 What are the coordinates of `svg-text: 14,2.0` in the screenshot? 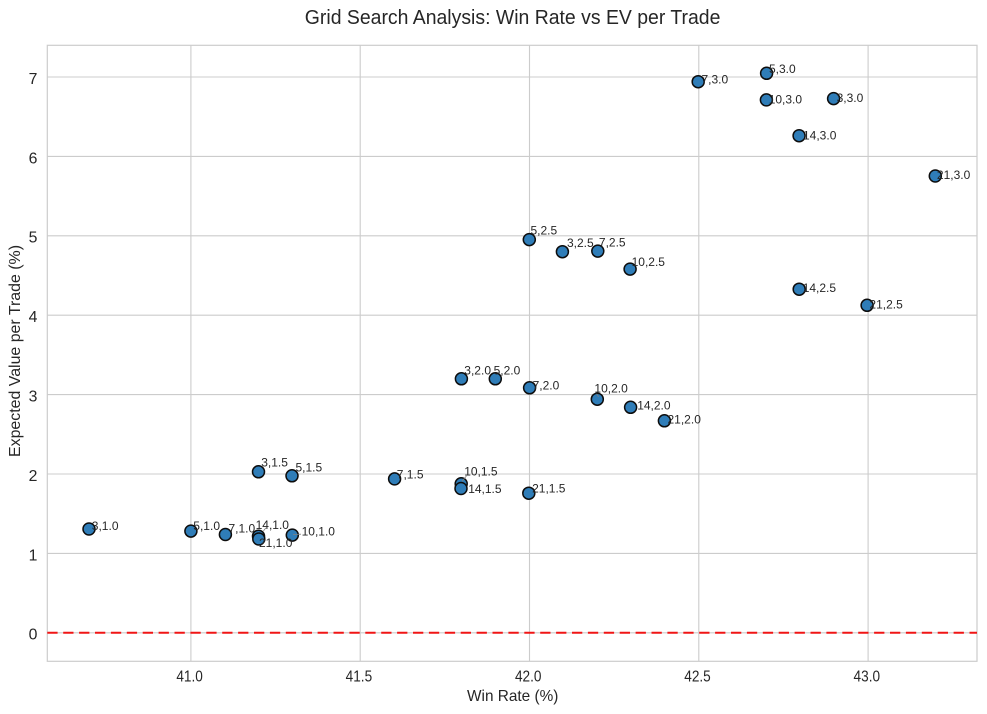 It's located at (654, 406).